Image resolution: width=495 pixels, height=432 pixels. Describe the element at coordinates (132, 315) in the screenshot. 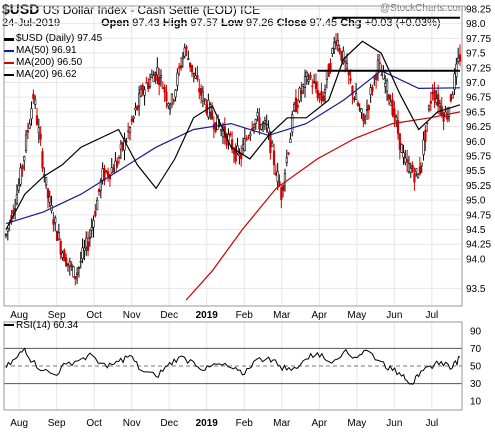

I see `x-tick-label: Nov` at that location.